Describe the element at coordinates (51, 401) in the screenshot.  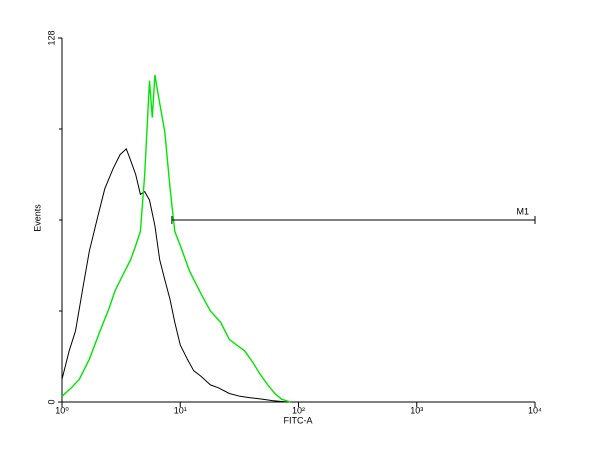
I see `y-tick-label: 0` at that location.